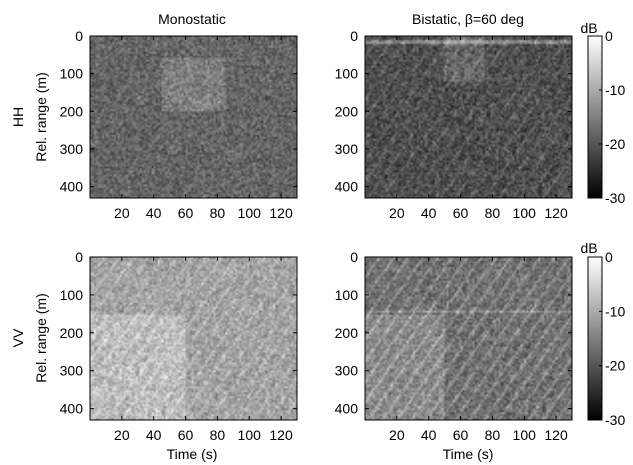 This screenshot has height=465, width=633. What do you see at coordinates (192, 19) in the screenshot?
I see `panel-title-monostatic: Monostatic` at bounding box center [192, 19].